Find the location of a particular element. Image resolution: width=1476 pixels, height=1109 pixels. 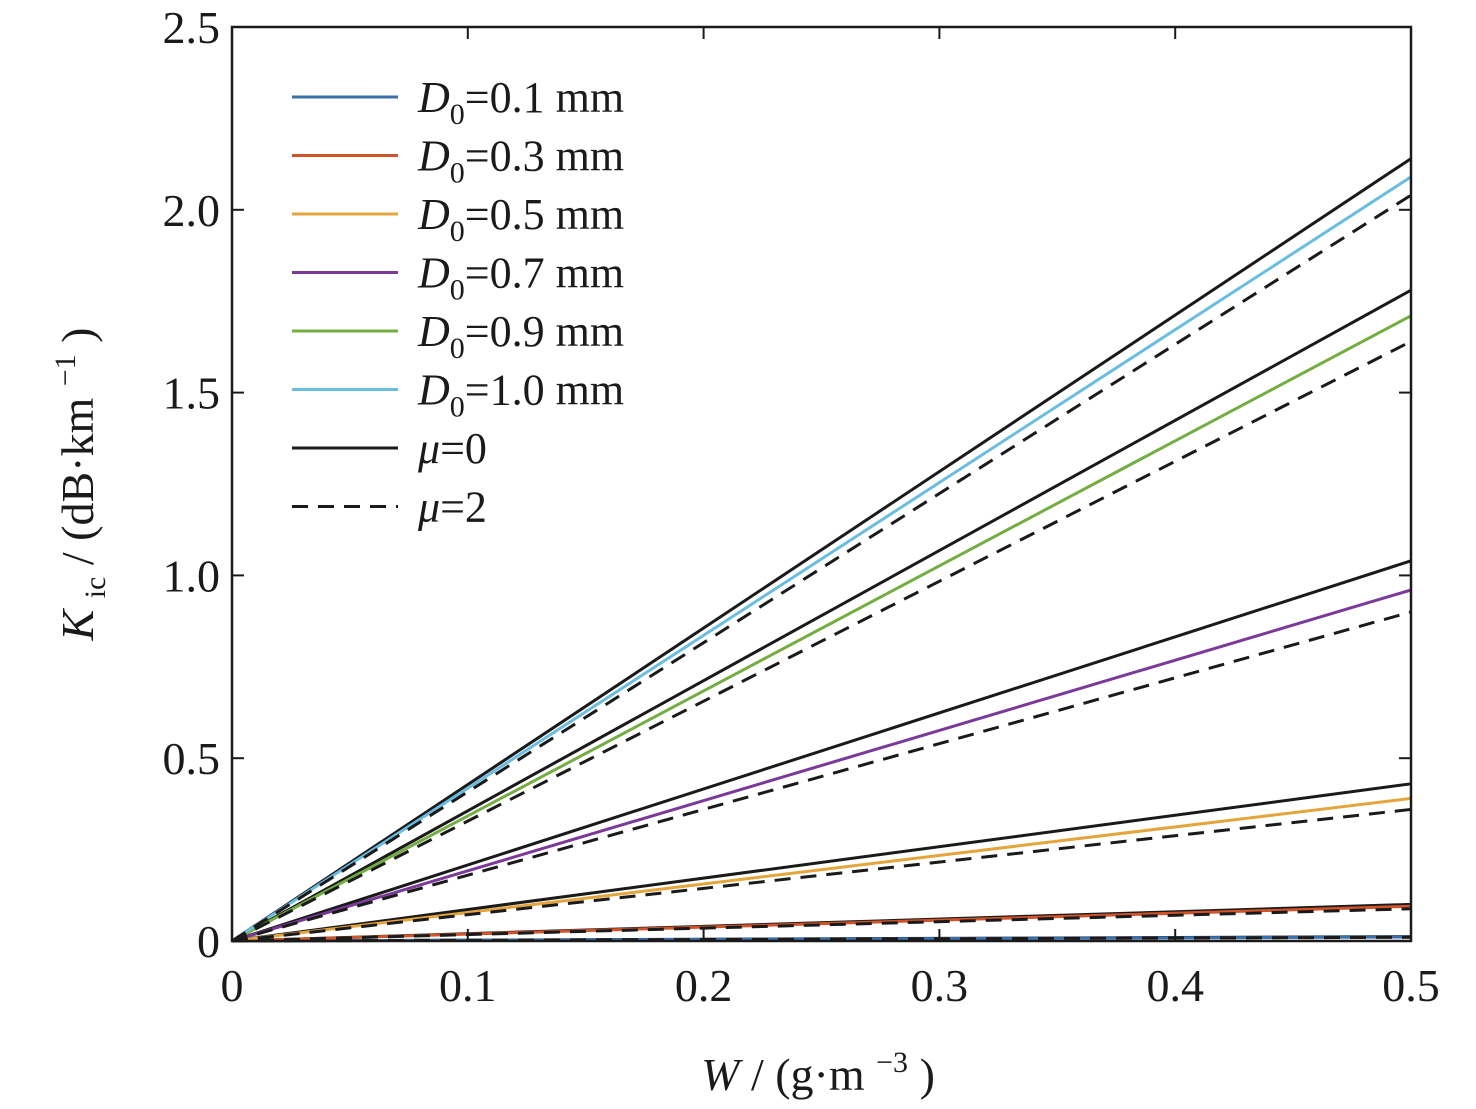

legend-value: =0.9 mm is located at coordinates (544, 331).